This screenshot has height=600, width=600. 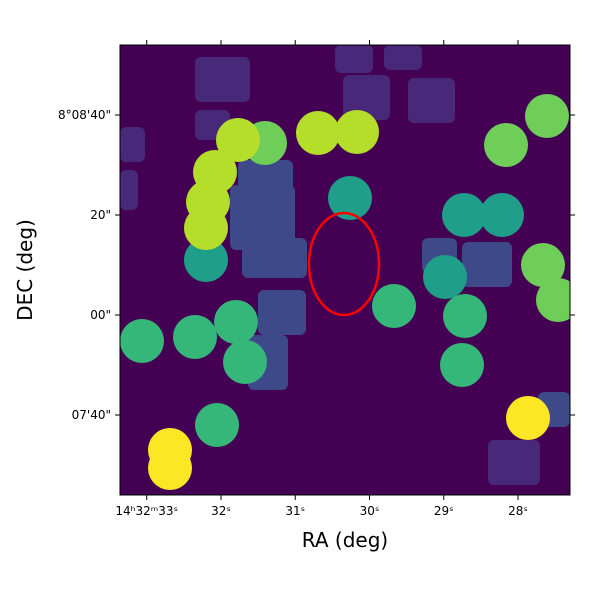 I want to click on x-tick-label: 28ˢ, so click(x=518, y=511).